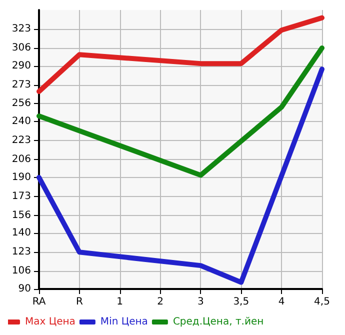 The width and height of the screenshot is (345, 335). Describe the element at coordinates (21, 122) in the screenshot. I see `y-tick-label: 240` at that location.